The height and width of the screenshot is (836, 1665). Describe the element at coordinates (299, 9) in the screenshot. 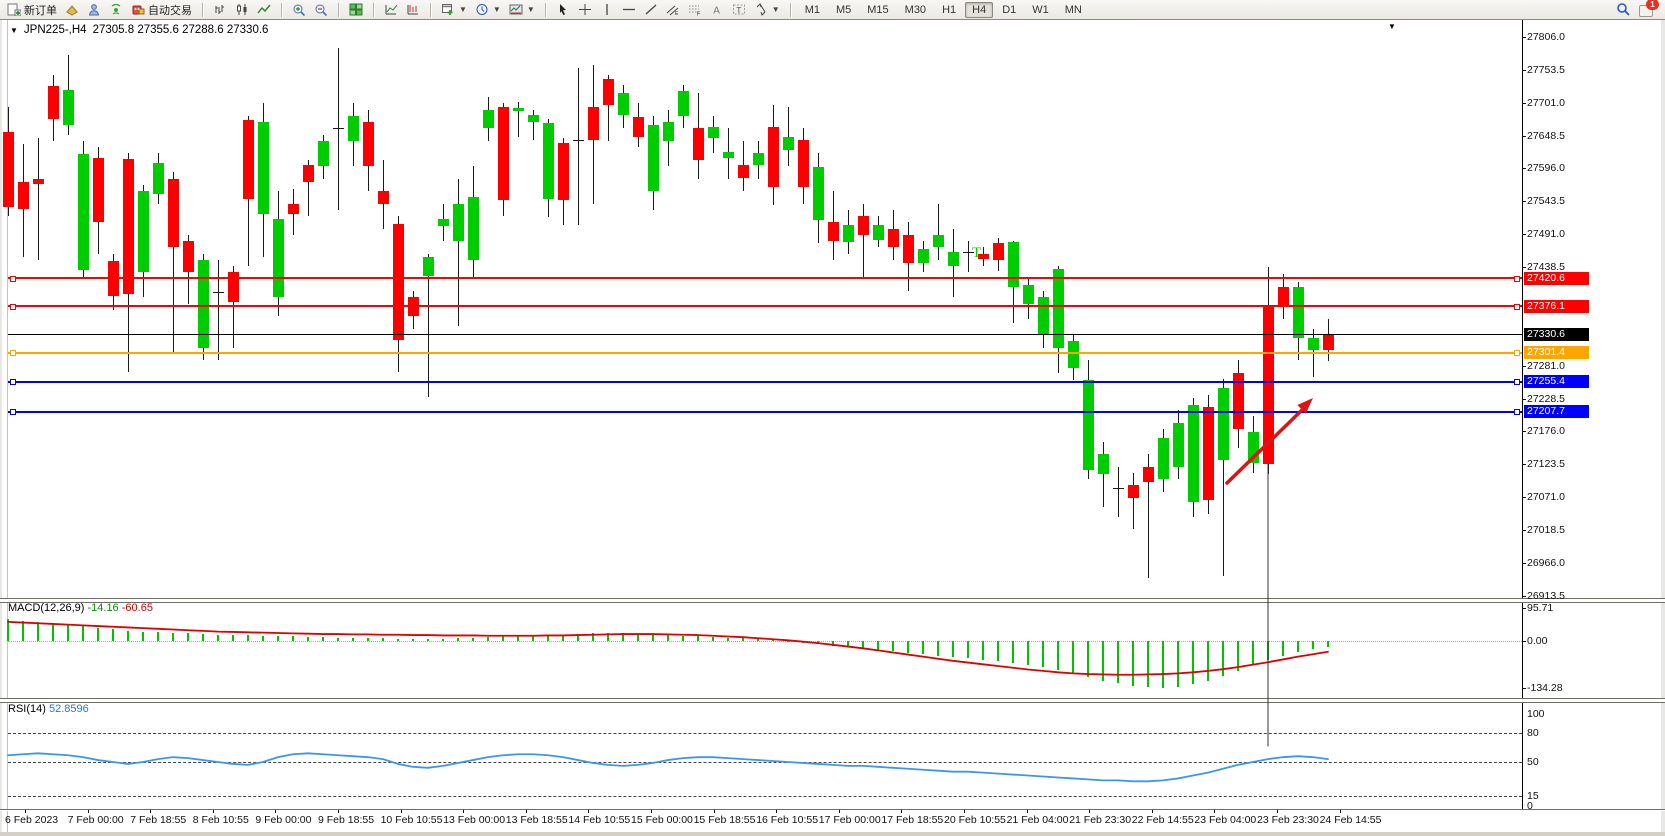

I see `zoom-in-button` at that location.